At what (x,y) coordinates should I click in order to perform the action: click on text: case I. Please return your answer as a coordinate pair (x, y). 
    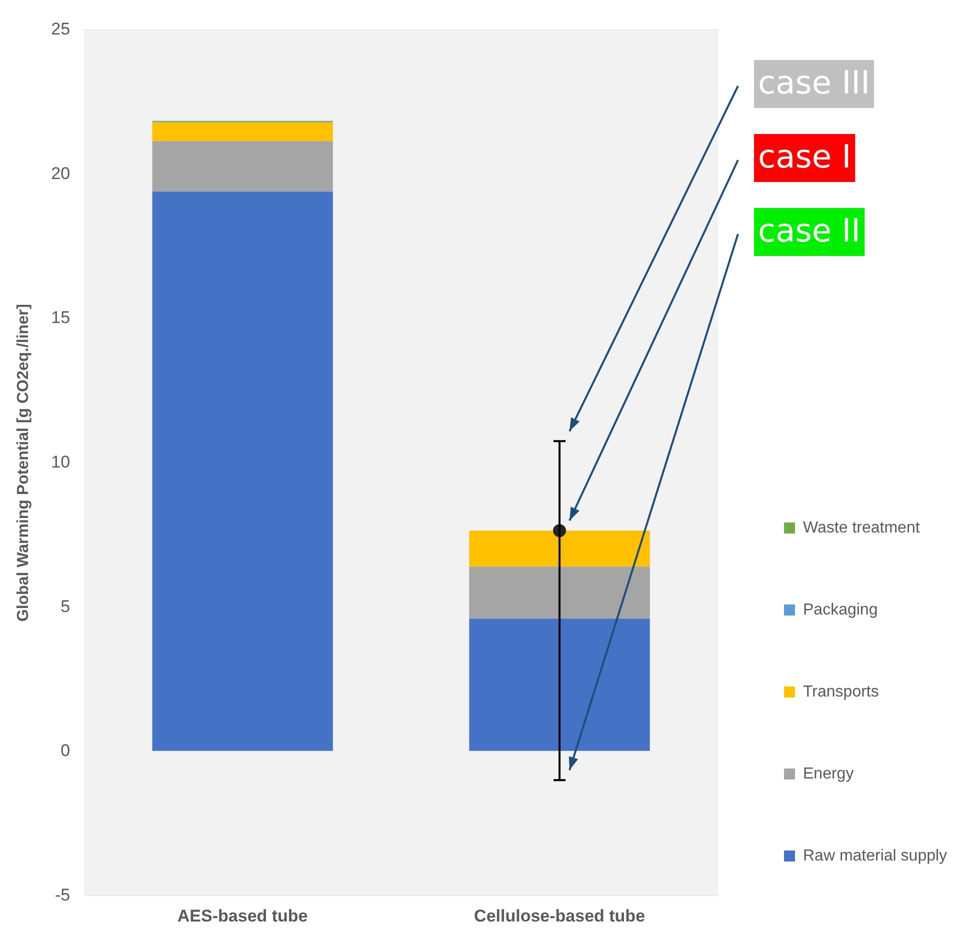
    Looking at the image, I should click on (805, 156).